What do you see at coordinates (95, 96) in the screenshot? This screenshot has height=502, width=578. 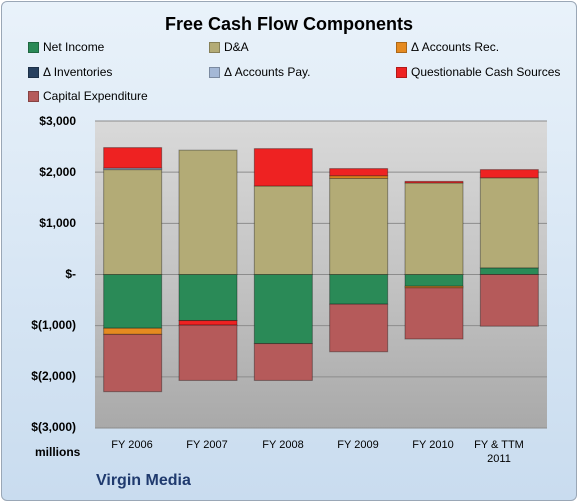 I see `legend-label: Capital Expenditure` at bounding box center [95, 96].